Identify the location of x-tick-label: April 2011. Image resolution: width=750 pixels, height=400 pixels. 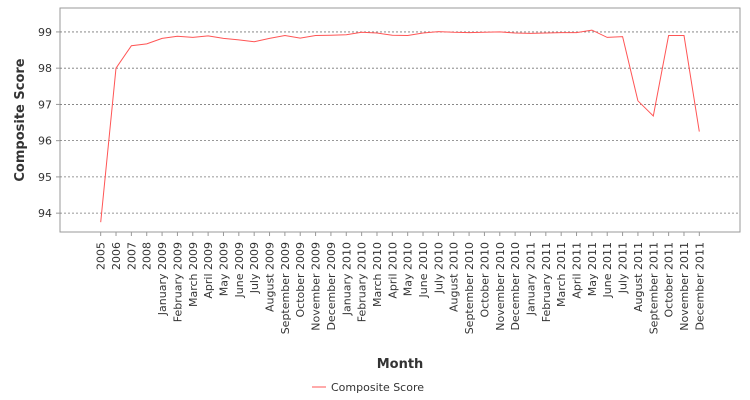
(577, 270).